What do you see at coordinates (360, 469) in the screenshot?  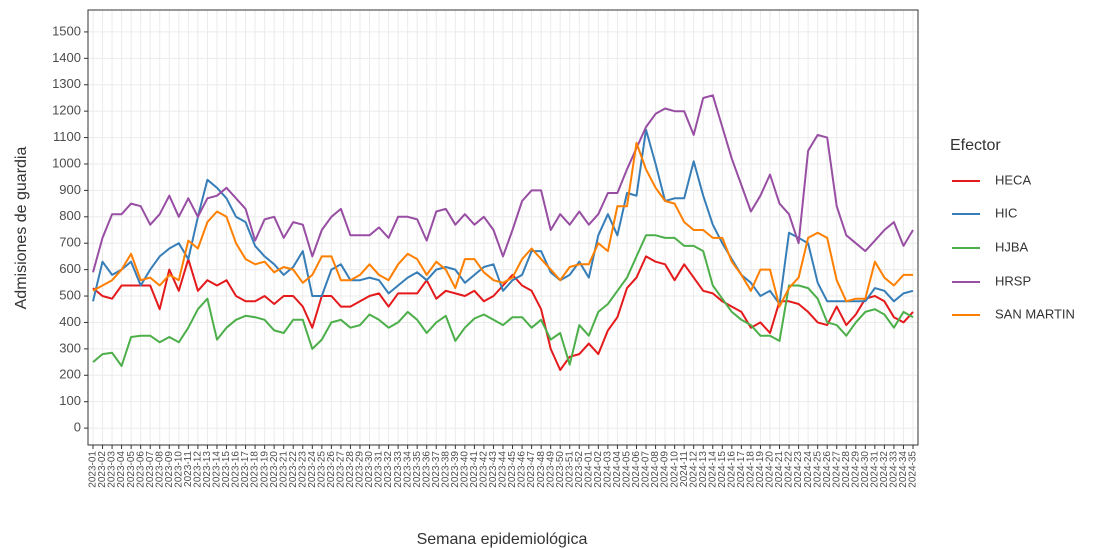 I see `x-tick-label: 2023-29` at bounding box center [360, 469].